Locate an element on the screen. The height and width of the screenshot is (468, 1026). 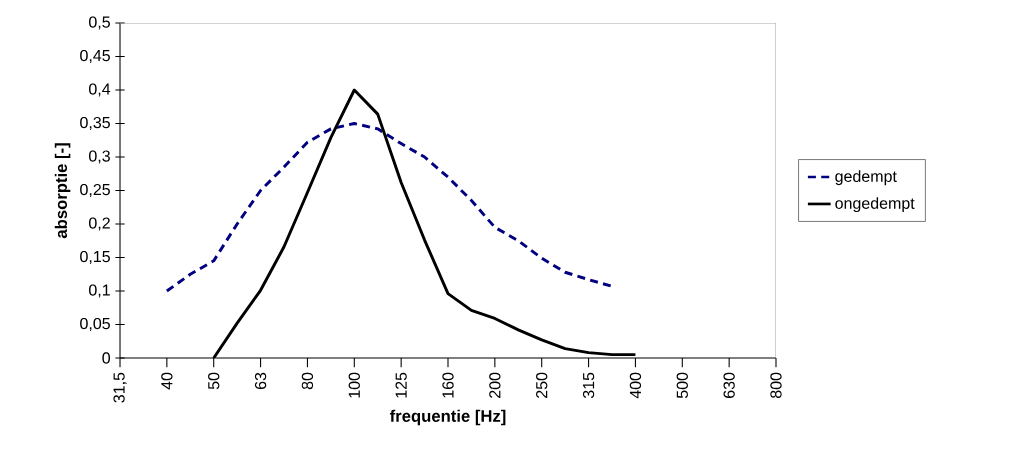
x-tick-label: 50 is located at coordinates (214, 381).